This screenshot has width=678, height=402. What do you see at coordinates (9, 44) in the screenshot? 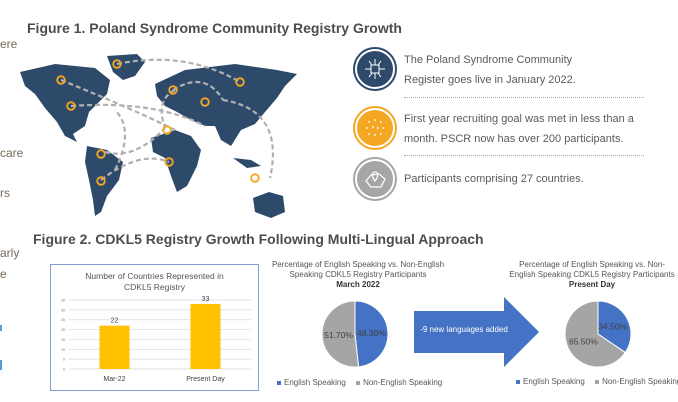
I see `cutoff-text: ere` at bounding box center [9, 44].